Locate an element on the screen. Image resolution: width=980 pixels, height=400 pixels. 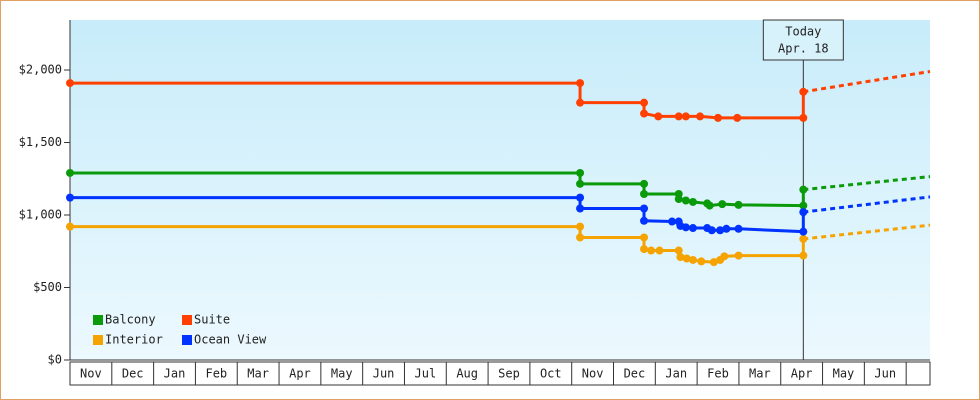
today-box is located at coordinates (803, 40).